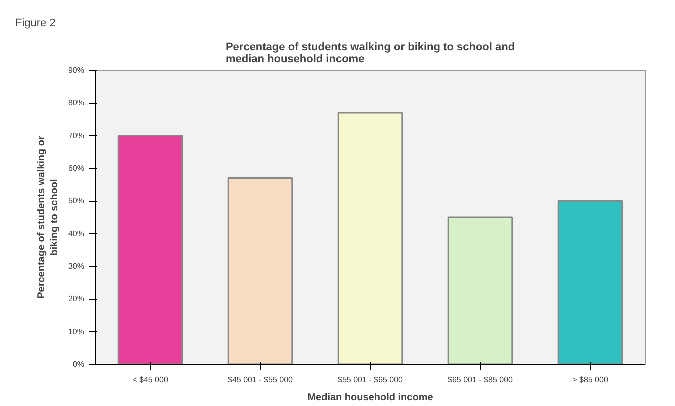  What do you see at coordinates (78, 364) in the screenshot?
I see `y-tick-label: 0%` at bounding box center [78, 364].